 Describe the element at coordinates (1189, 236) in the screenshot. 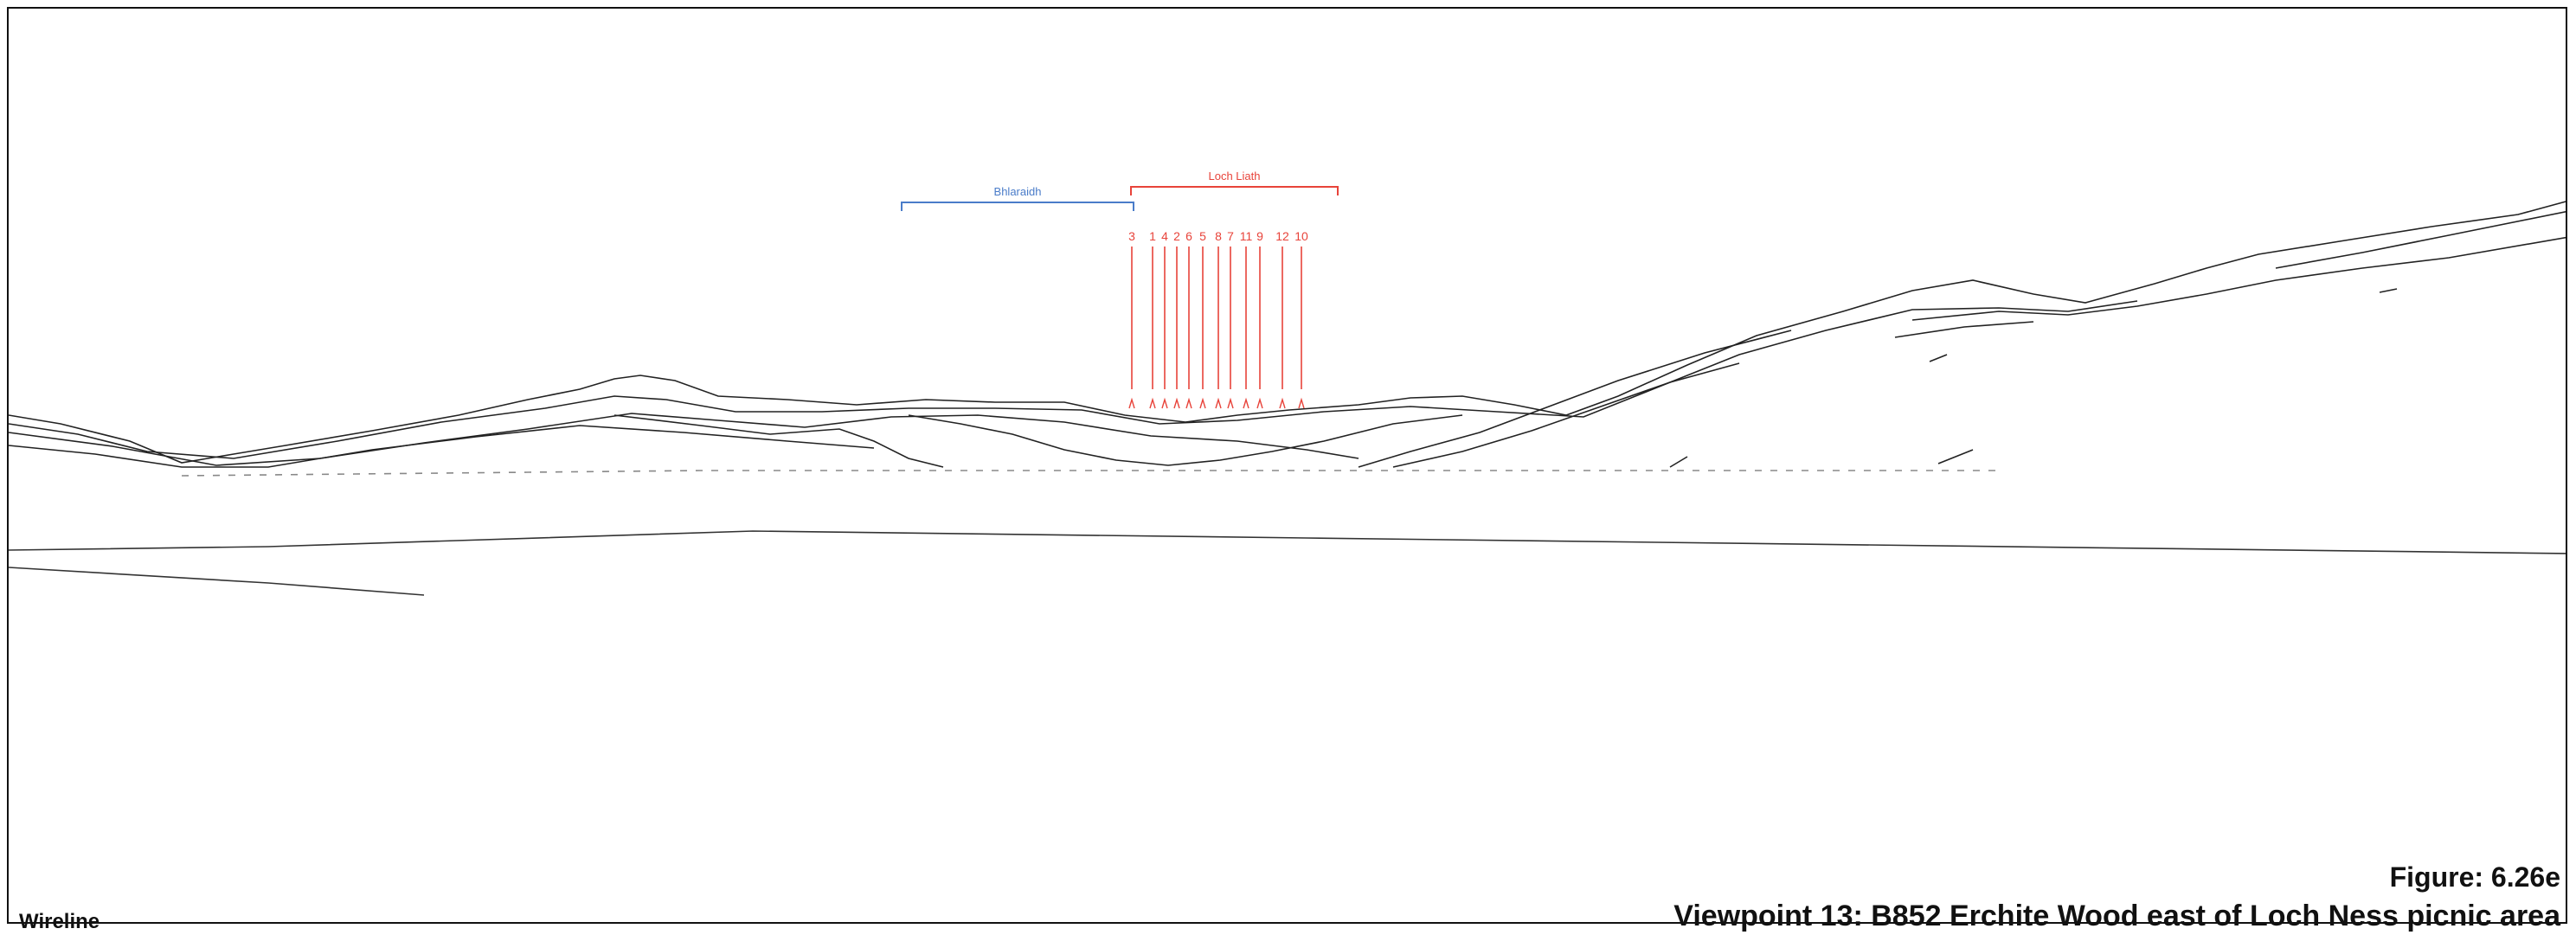

I see `turbine-number: 6` at that location.